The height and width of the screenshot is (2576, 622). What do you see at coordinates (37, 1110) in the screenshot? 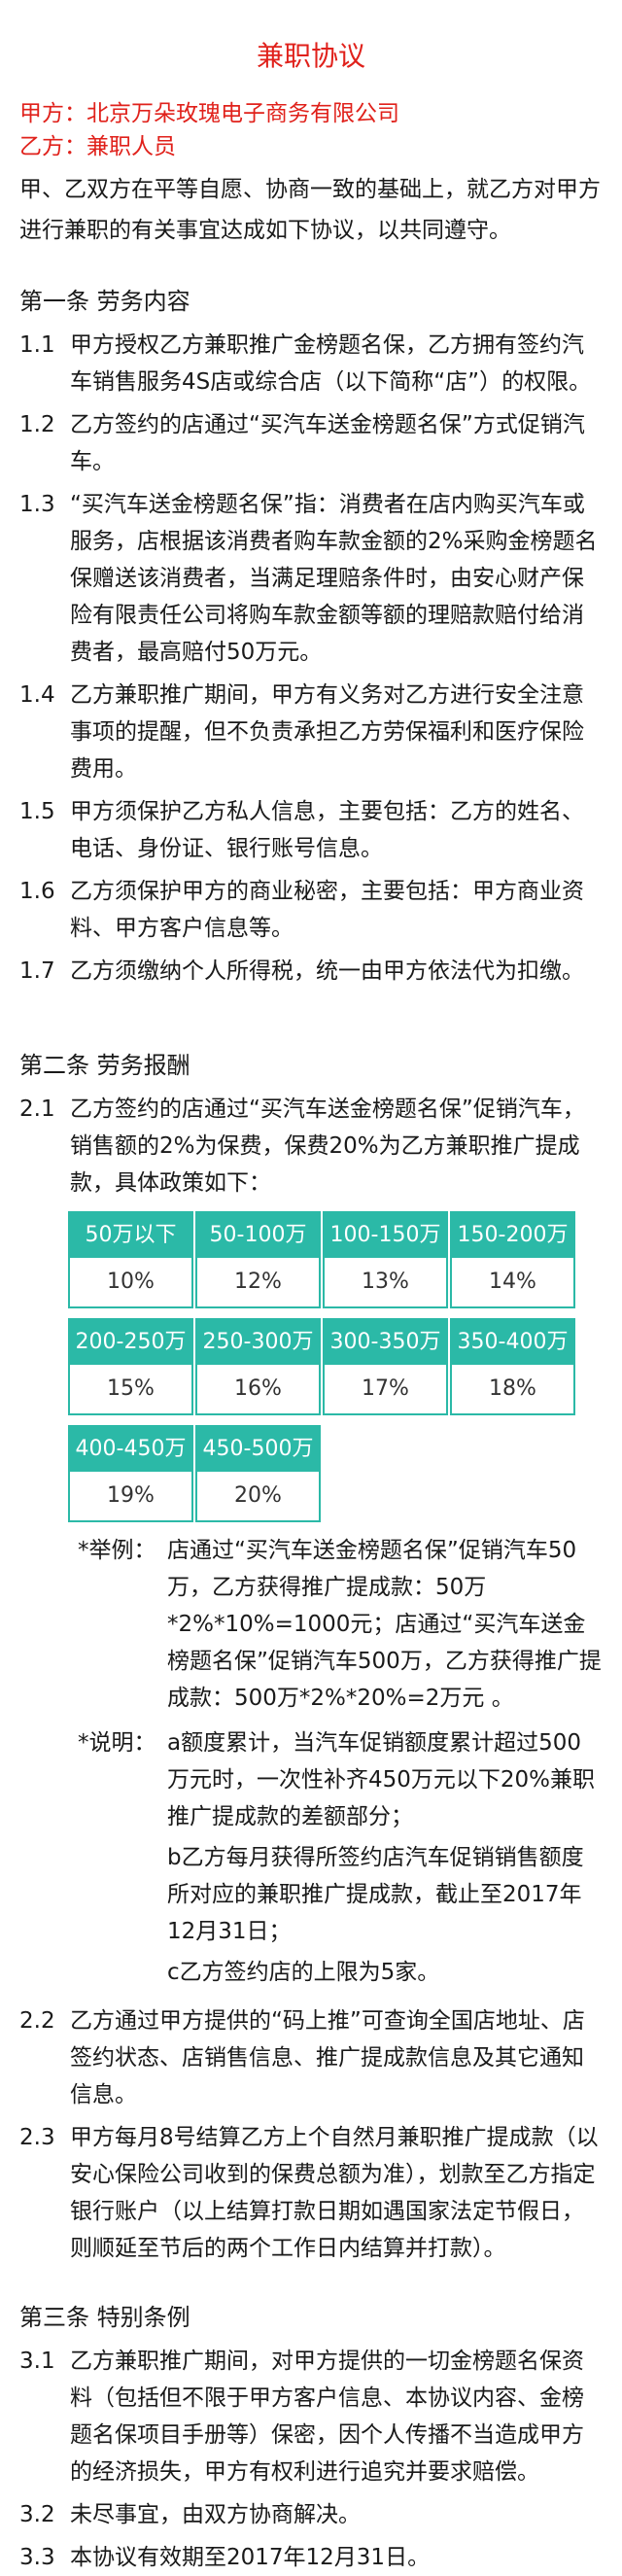
I see `clause-number: 2.1` at bounding box center [37, 1110].